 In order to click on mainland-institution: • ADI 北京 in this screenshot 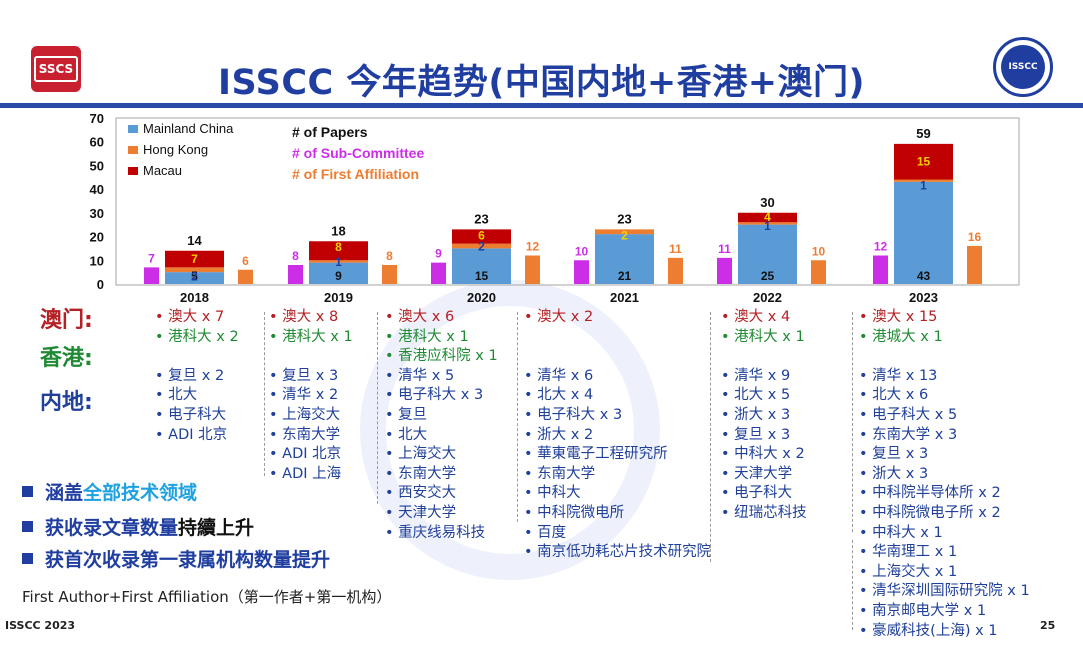, I will do `click(191, 434)`.